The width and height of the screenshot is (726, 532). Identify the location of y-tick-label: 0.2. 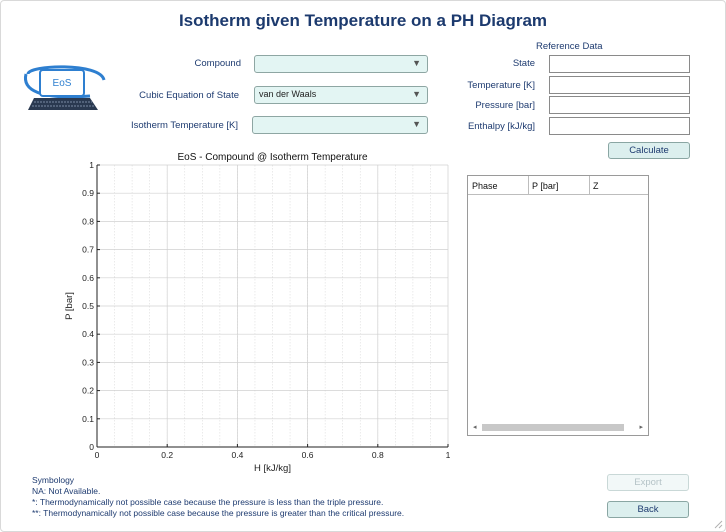
(88, 391).